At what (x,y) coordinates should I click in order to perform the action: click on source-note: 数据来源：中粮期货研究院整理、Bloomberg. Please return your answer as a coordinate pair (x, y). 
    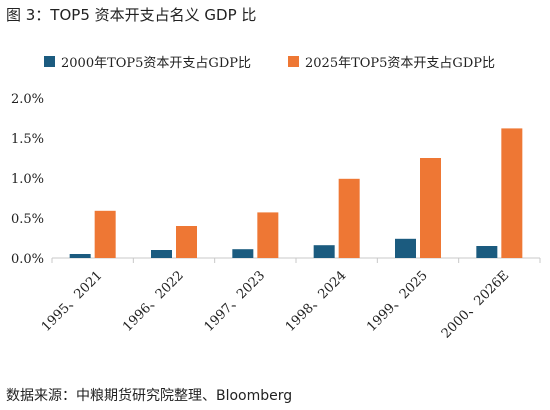
    Looking at the image, I should click on (149, 396).